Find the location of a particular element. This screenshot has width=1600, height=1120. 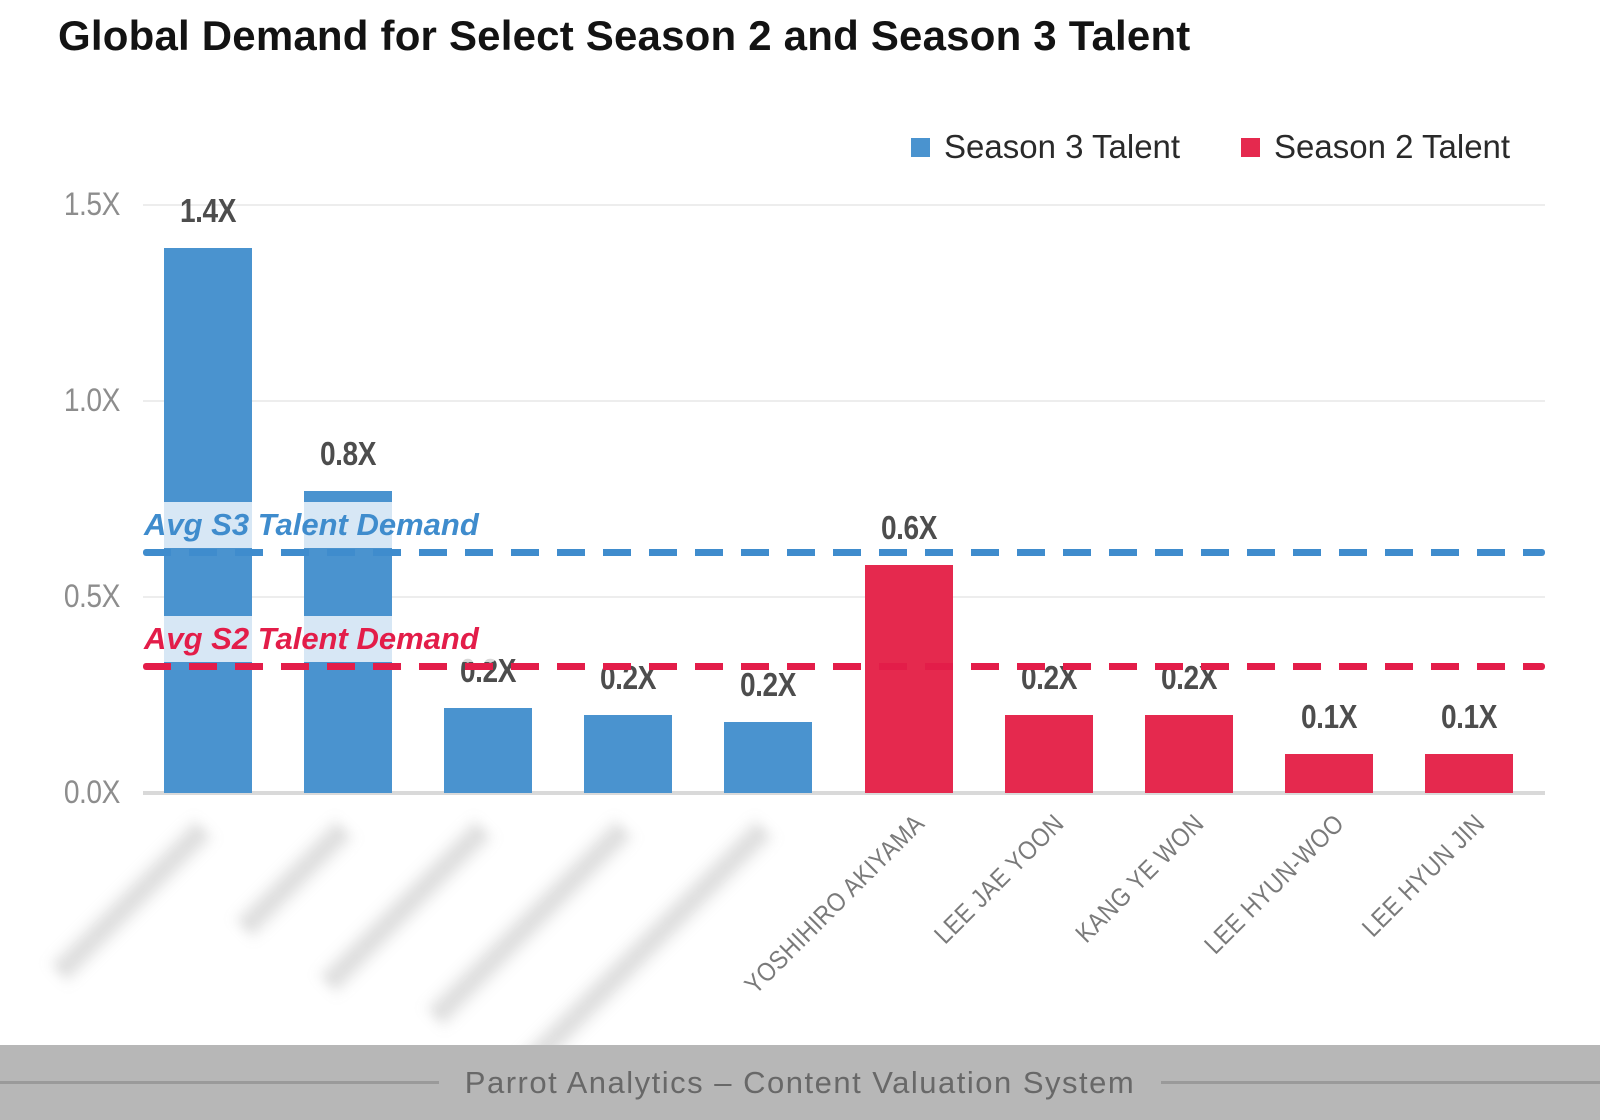

legend-item-season2: Season 2 Talent is located at coordinates (1375, 147).